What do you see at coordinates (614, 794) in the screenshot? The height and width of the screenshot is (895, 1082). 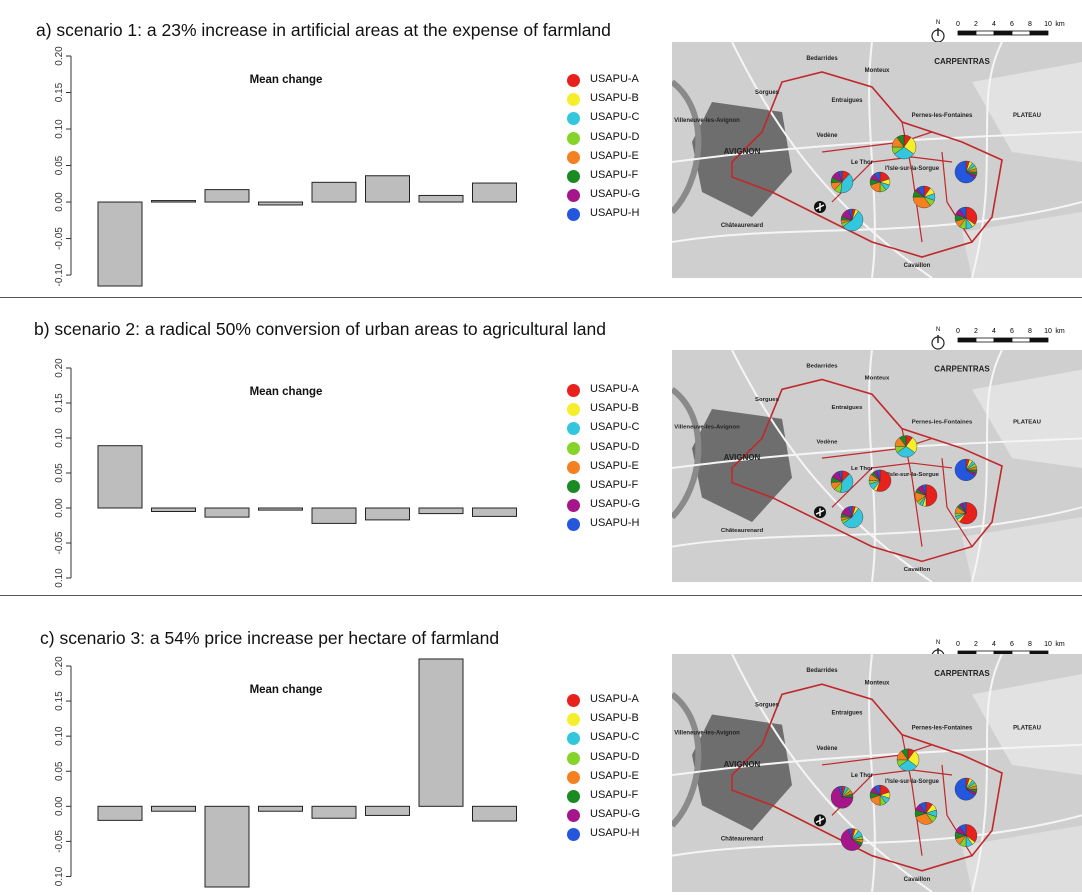 I see `legend-label: USAPU-F` at bounding box center [614, 794].